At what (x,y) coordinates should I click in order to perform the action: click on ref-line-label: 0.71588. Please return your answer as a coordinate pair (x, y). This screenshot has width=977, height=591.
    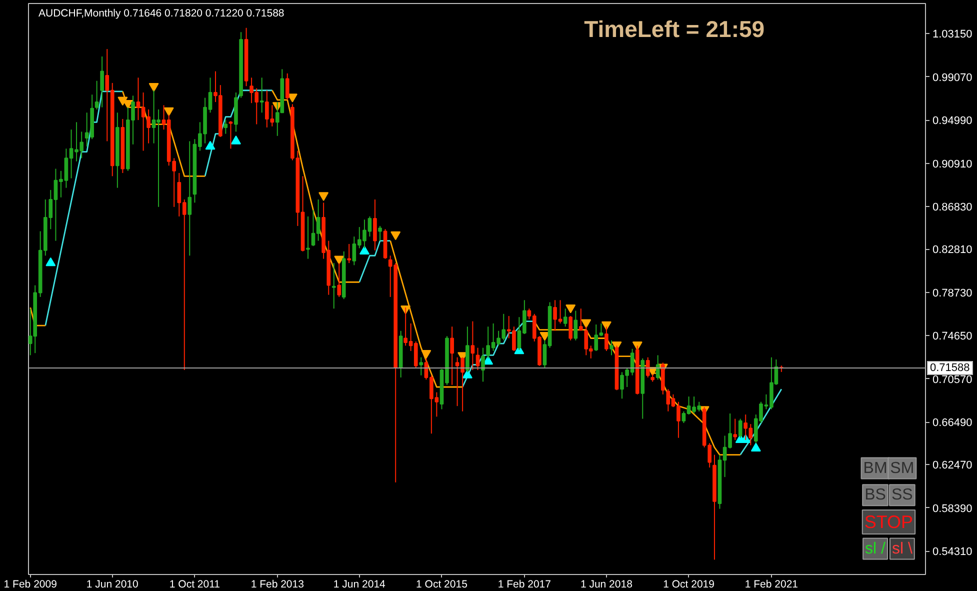
    Looking at the image, I should click on (950, 367).